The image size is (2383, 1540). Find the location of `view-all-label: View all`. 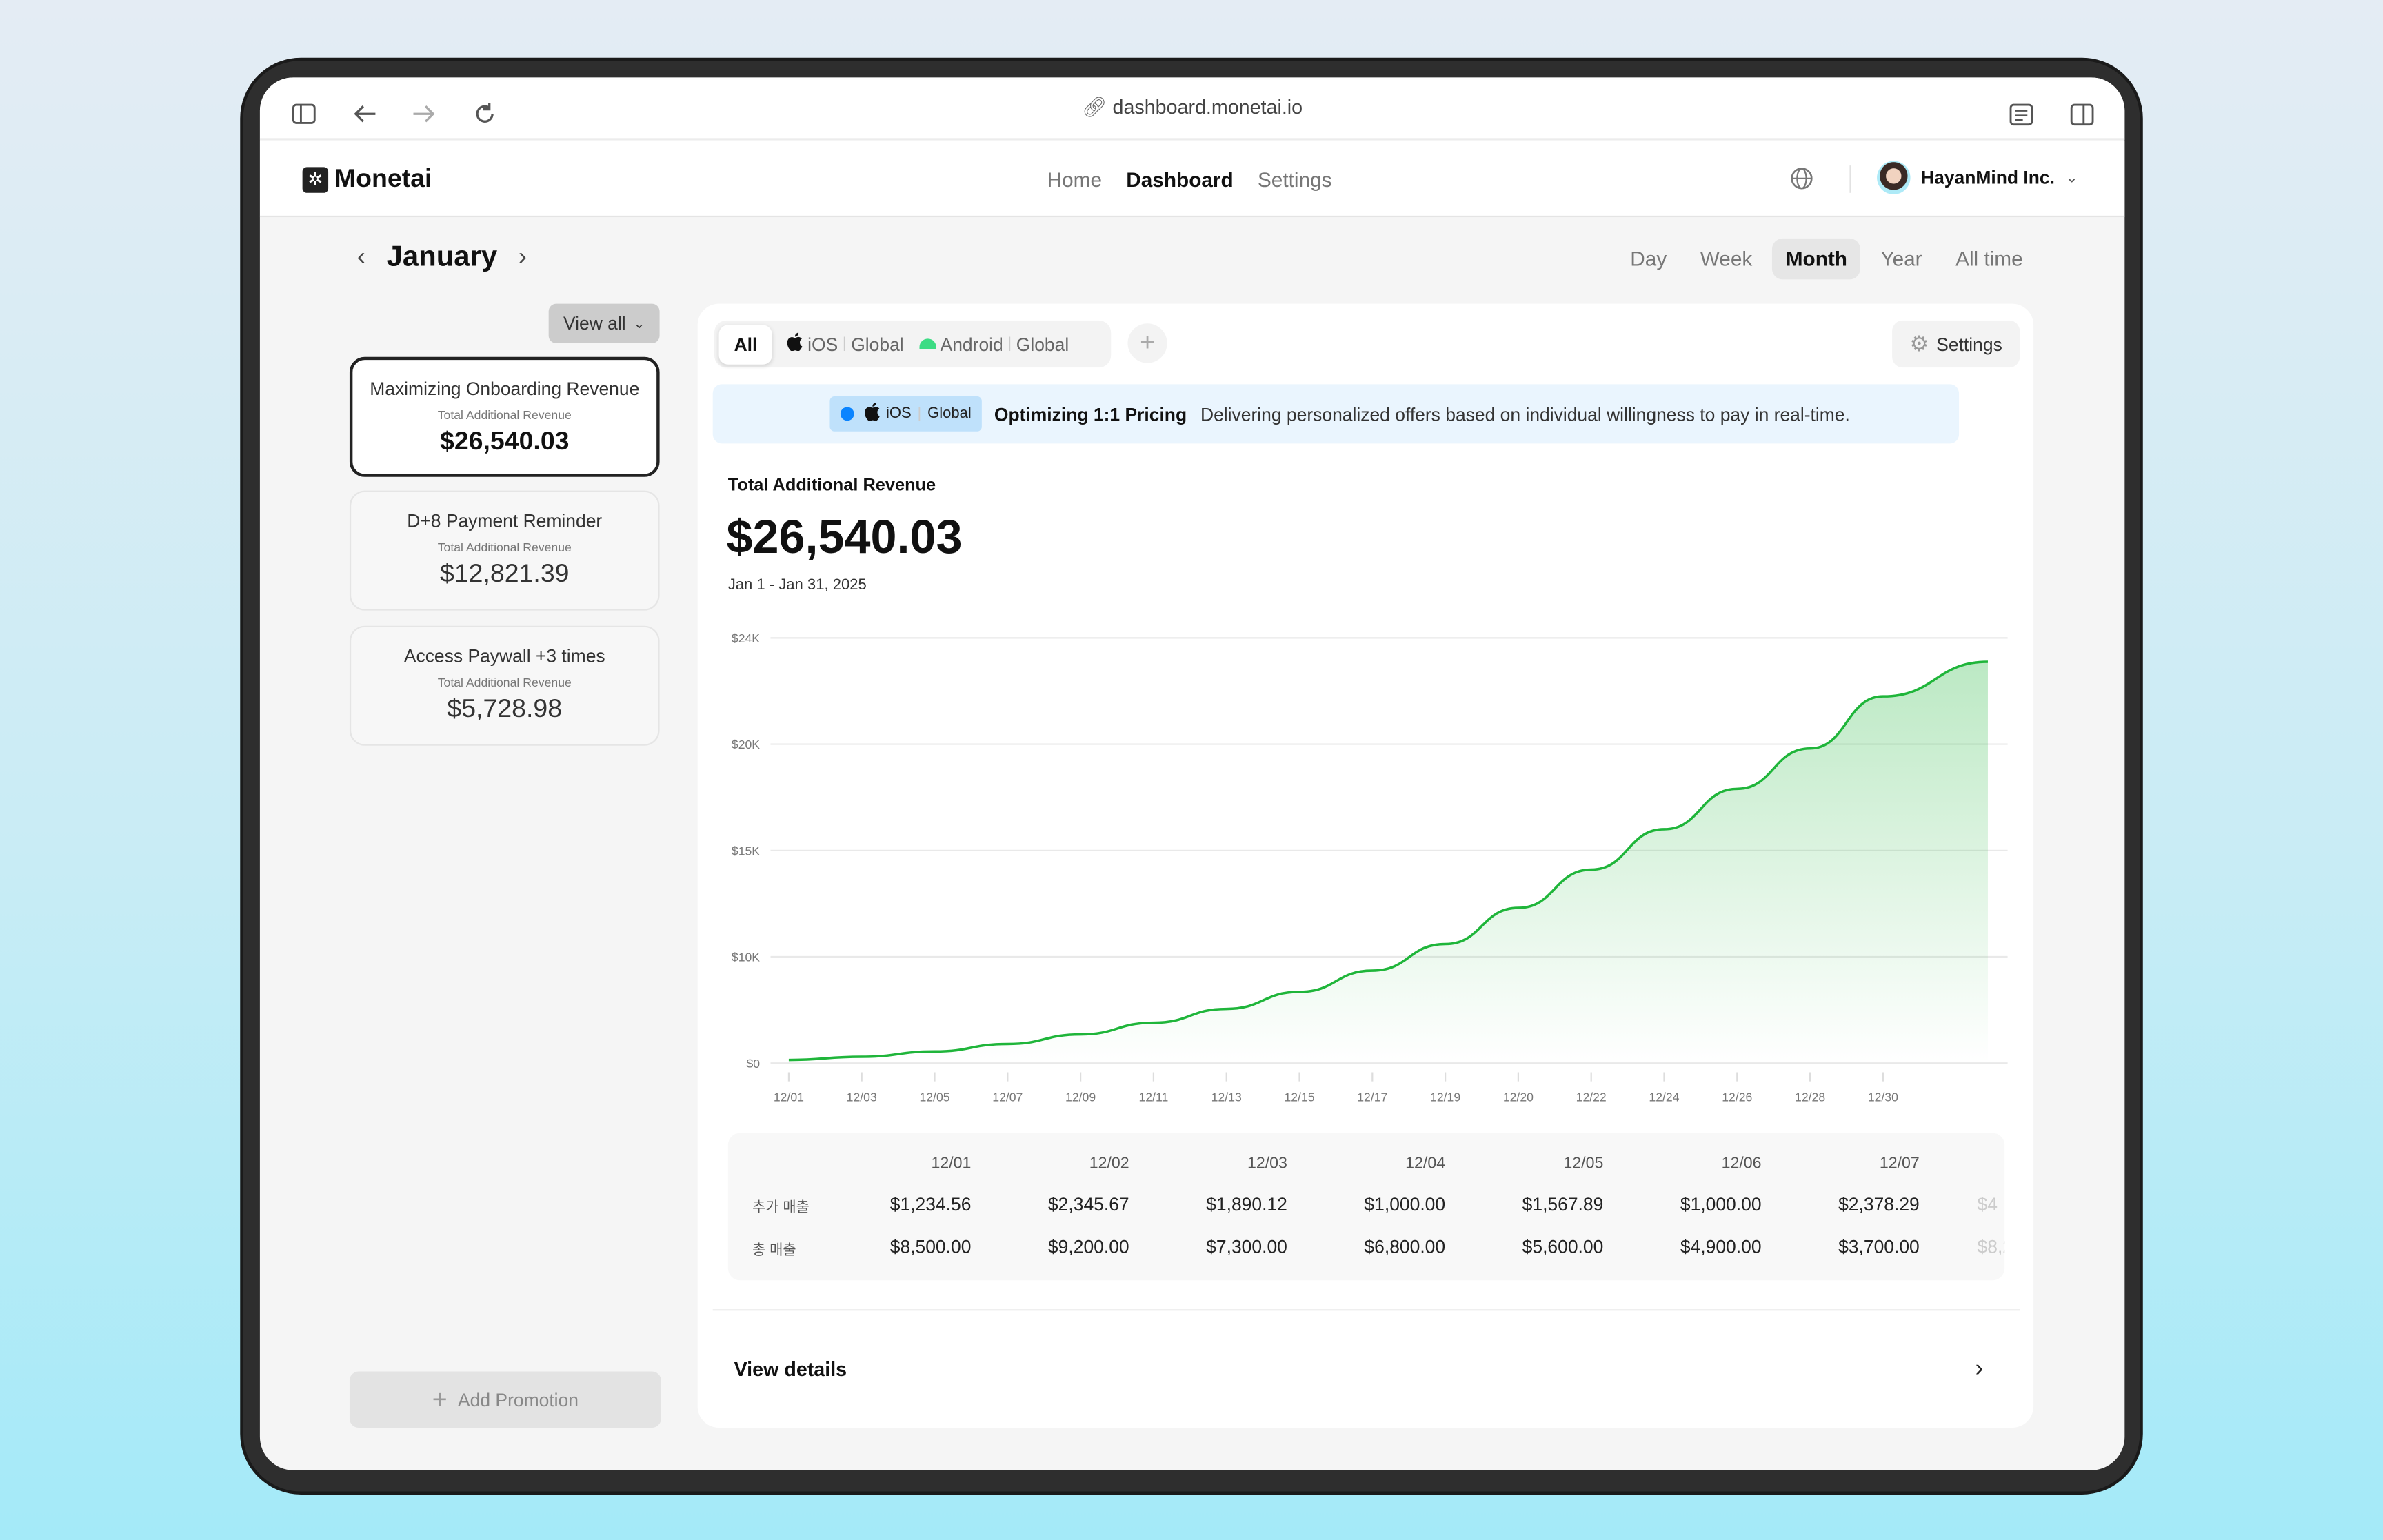

view-all-label: View all is located at coordinates (594, 323).